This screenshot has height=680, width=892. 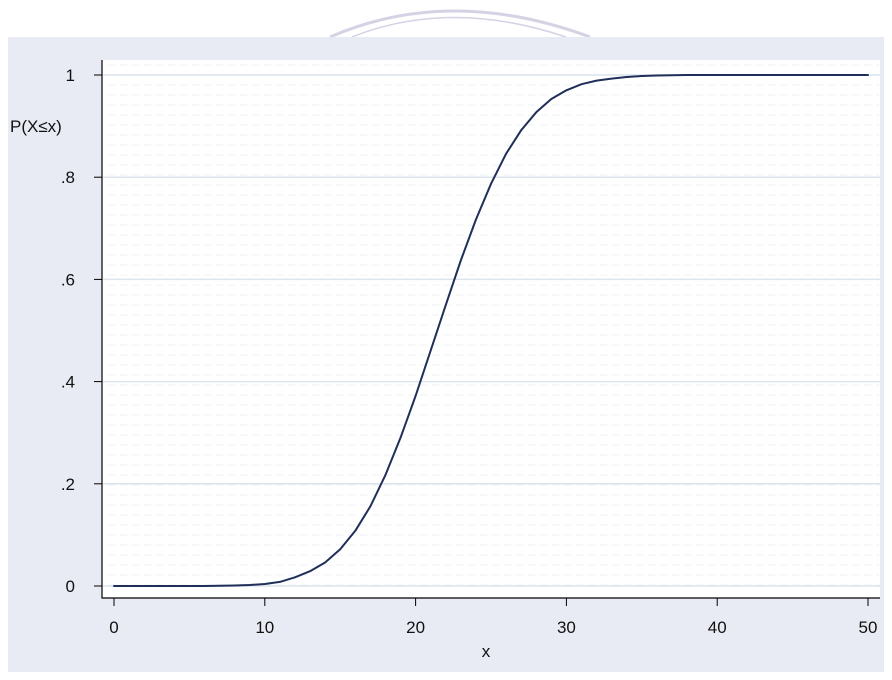 What do you see at coordinates (717, 627) in the screenshot?
I see `x-tick-label: 40` at bounding box center [717, 627].